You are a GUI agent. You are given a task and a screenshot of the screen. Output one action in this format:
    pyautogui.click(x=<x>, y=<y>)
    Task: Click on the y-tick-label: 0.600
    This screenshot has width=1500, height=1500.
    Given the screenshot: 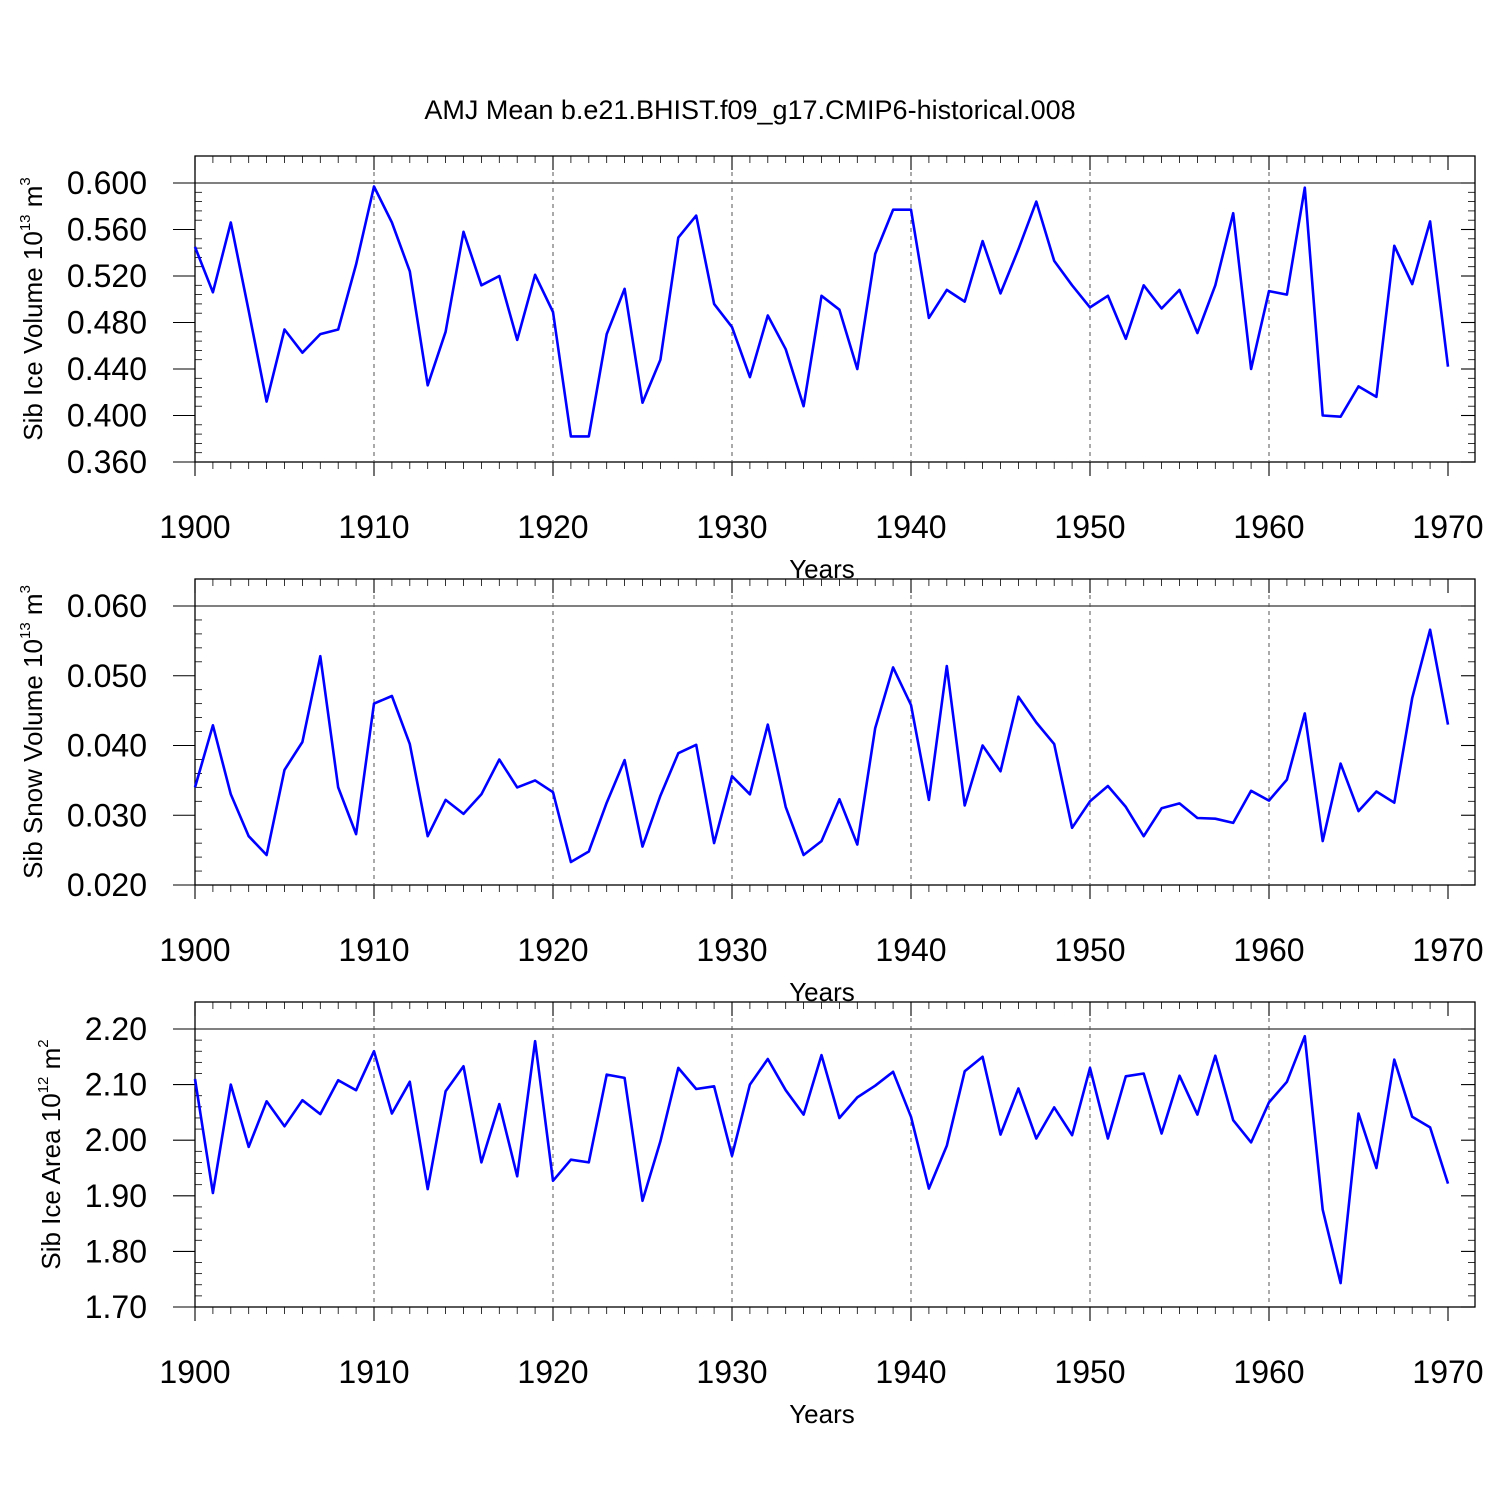 What is the action you would take?
    pyautogui.click(x=107, y=183)
    